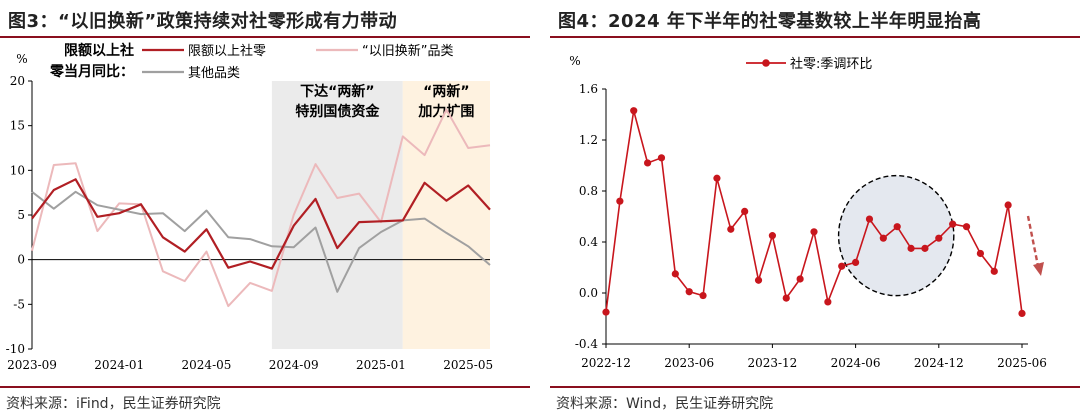 The height and width of the screenshot is (417, 1080). I want to click on legend-title-line1: 限额以上社, so click(99, 50).